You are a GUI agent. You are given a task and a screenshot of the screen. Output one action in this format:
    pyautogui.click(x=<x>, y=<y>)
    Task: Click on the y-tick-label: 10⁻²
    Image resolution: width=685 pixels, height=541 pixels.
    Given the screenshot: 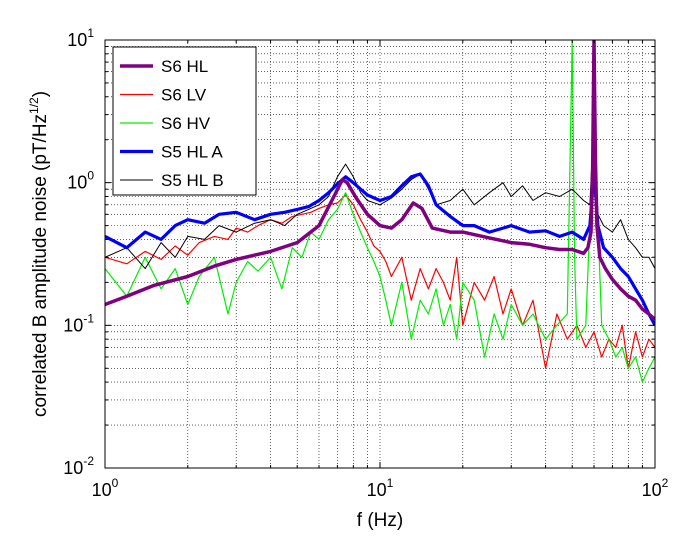 What is the action you would take?
    pyautogui.click(x=78, y=466)
    